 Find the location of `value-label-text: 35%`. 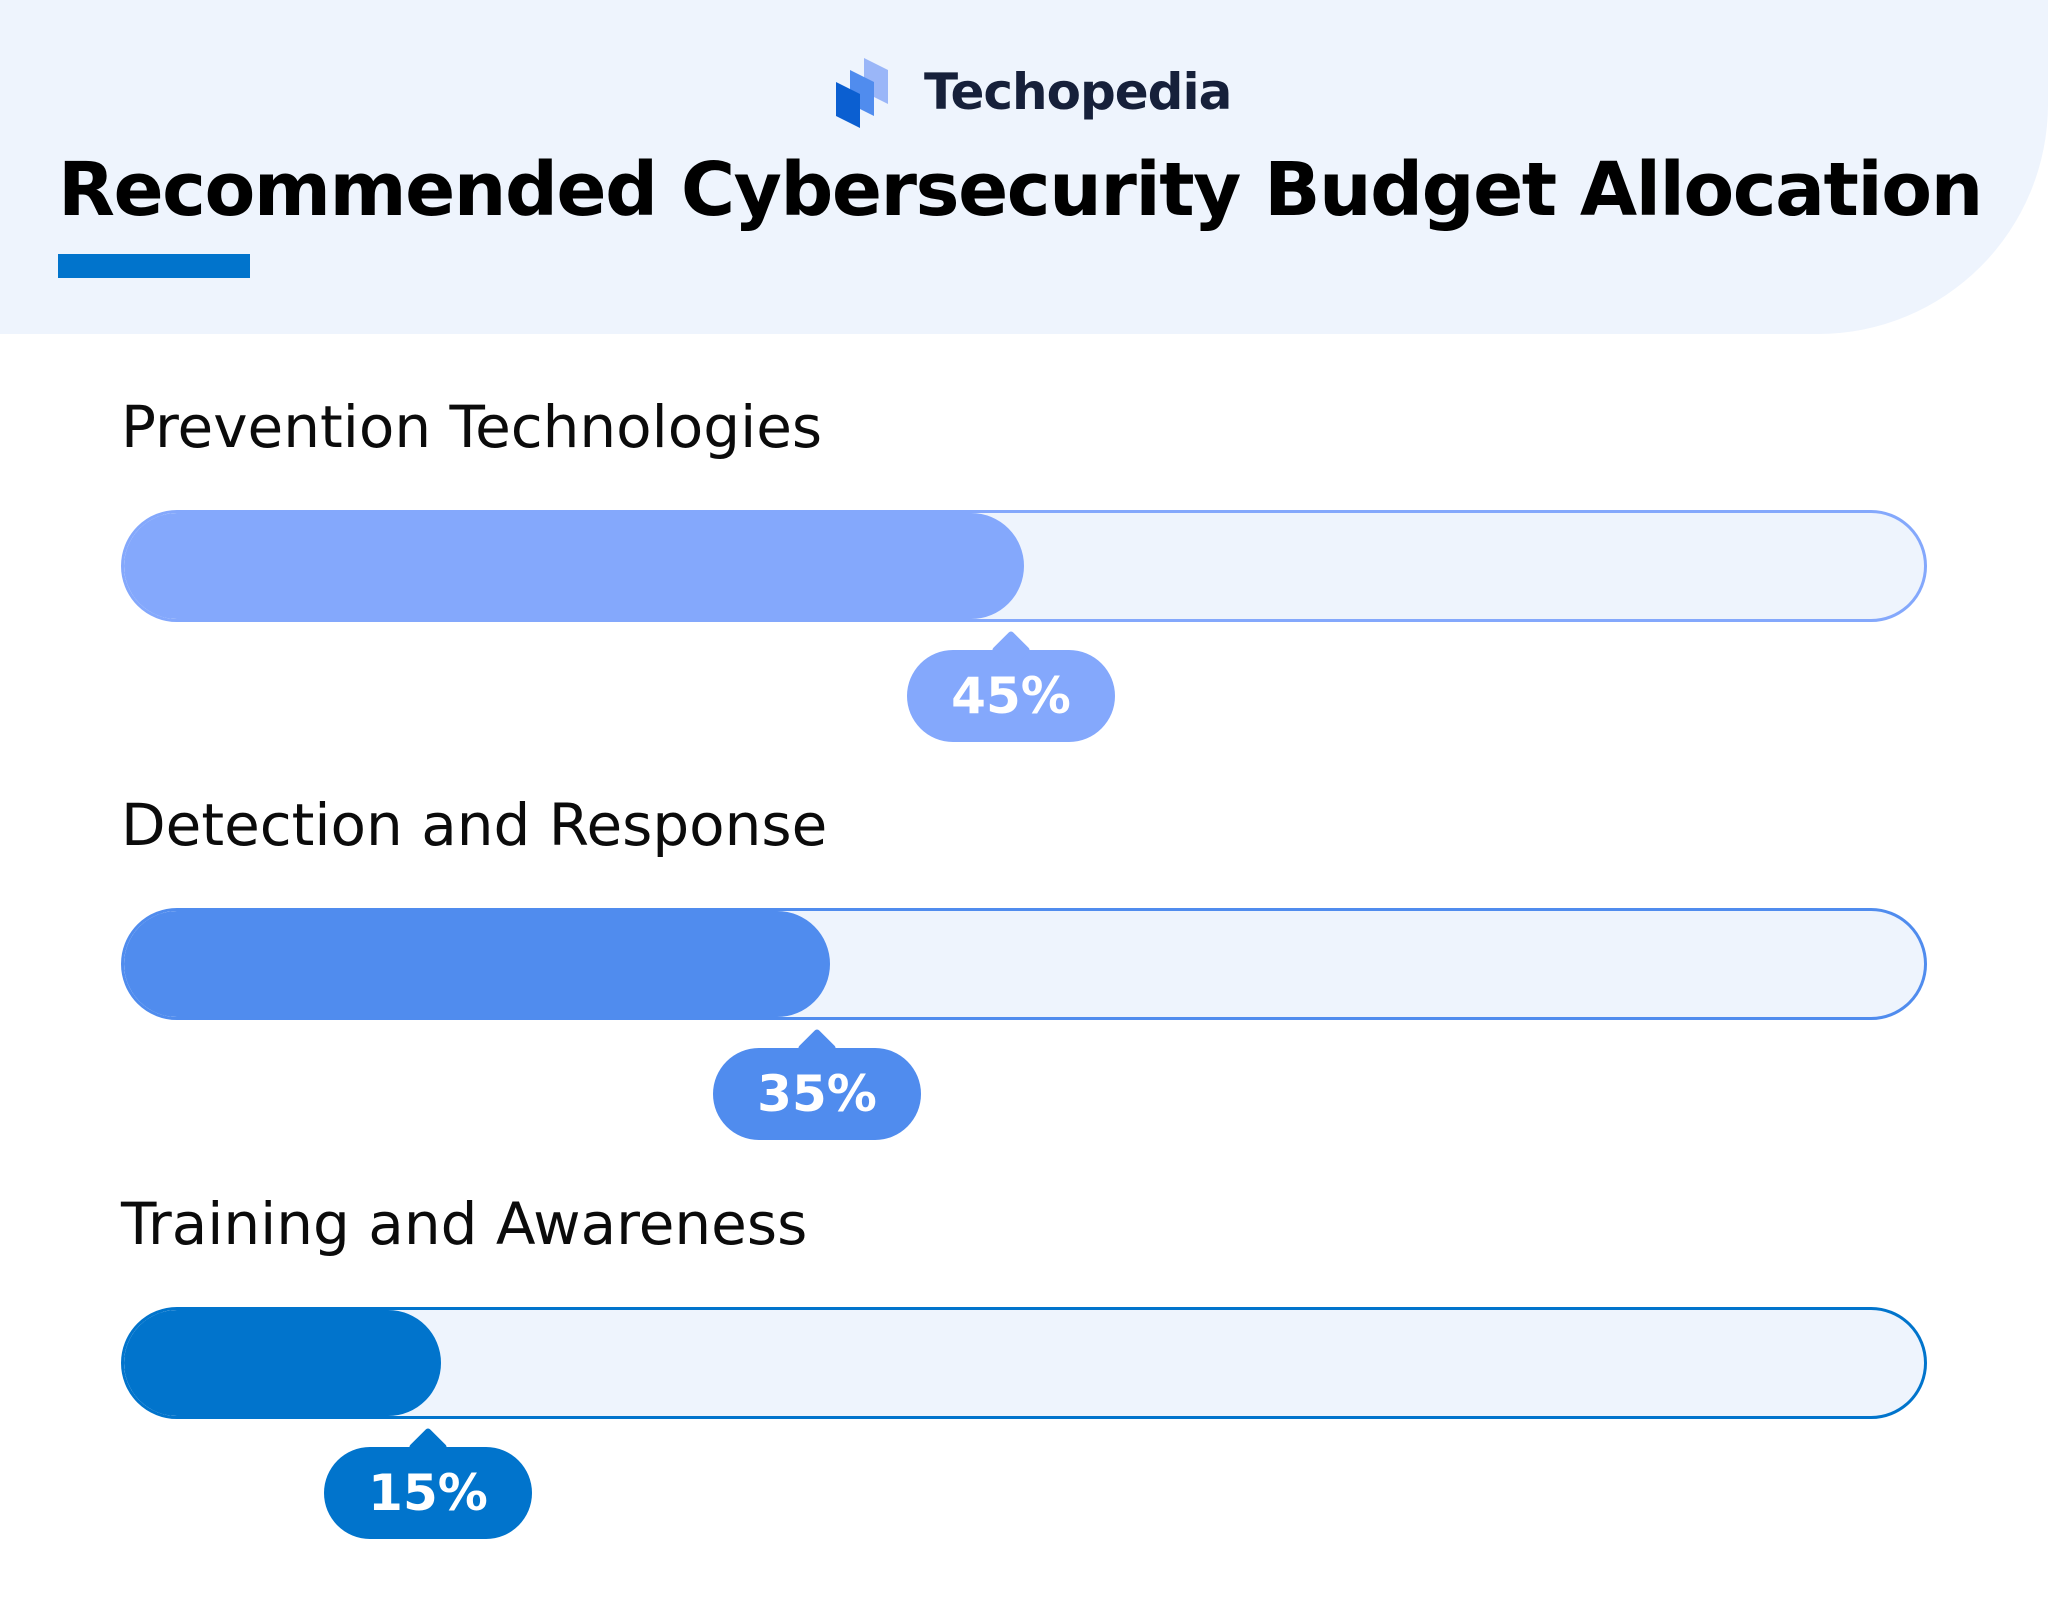

value-label-text: 35% is located at coordinates (817, 1094).